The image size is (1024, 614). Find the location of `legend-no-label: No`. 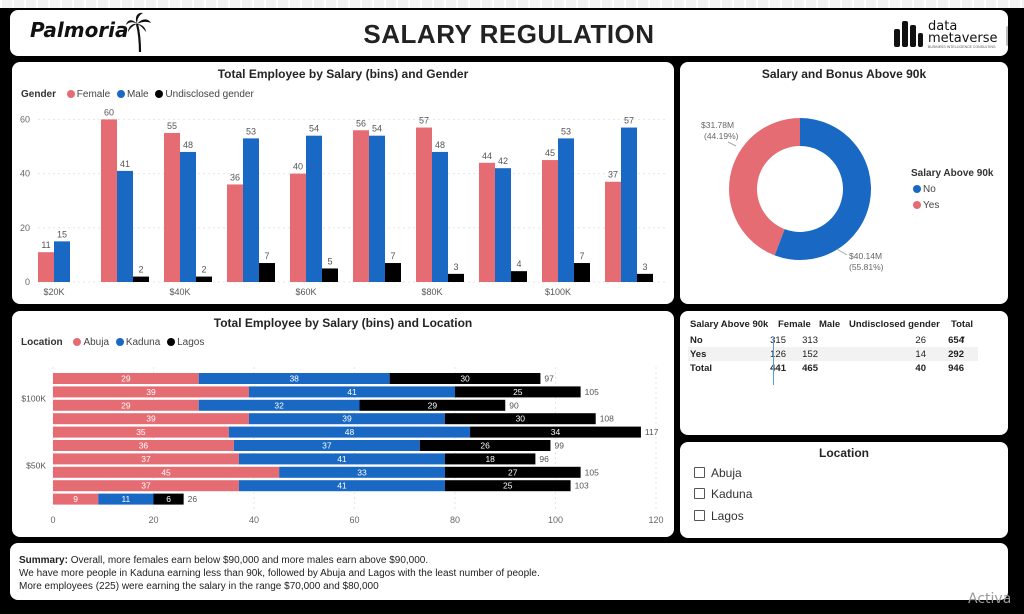

legend-no-label: No is located at coordinates (929, 189).